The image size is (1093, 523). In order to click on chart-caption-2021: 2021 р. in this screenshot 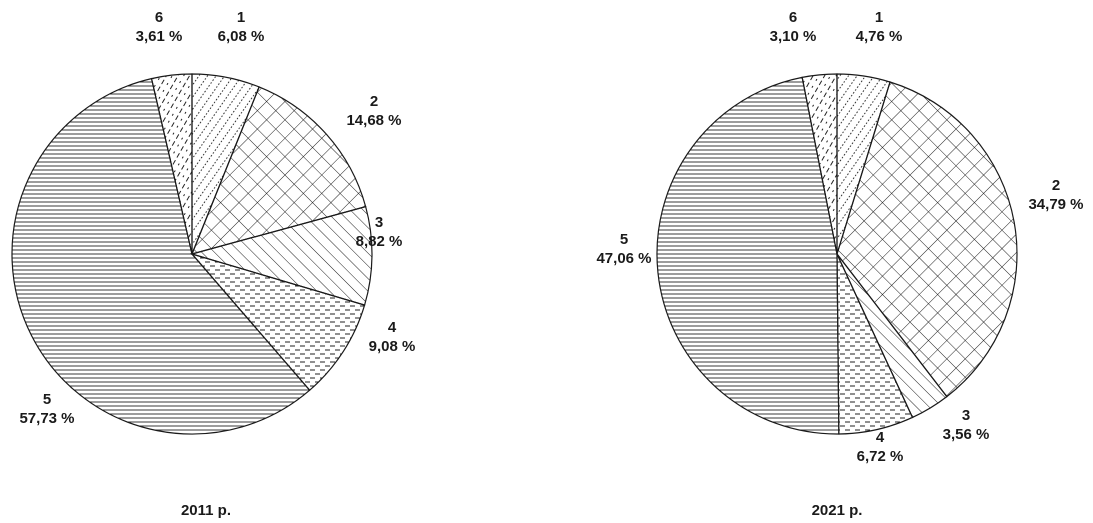, I will do `click(837, 510)`.